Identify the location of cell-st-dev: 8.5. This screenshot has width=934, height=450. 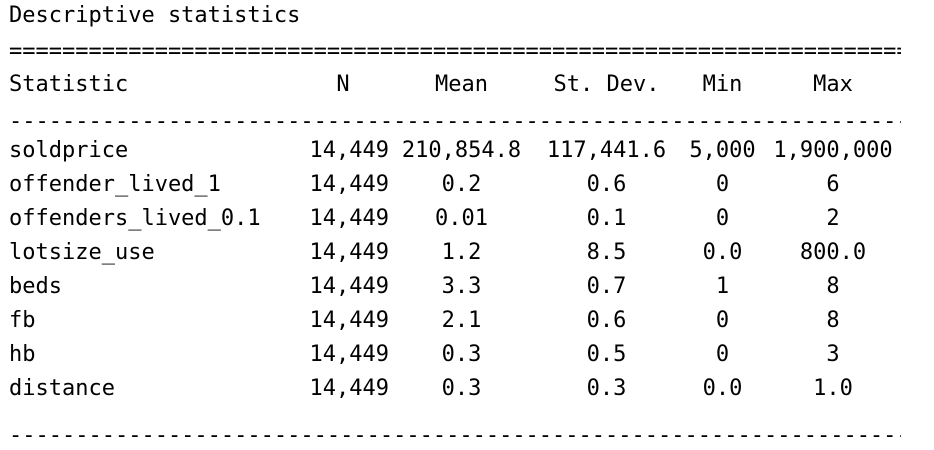
(606, 252).